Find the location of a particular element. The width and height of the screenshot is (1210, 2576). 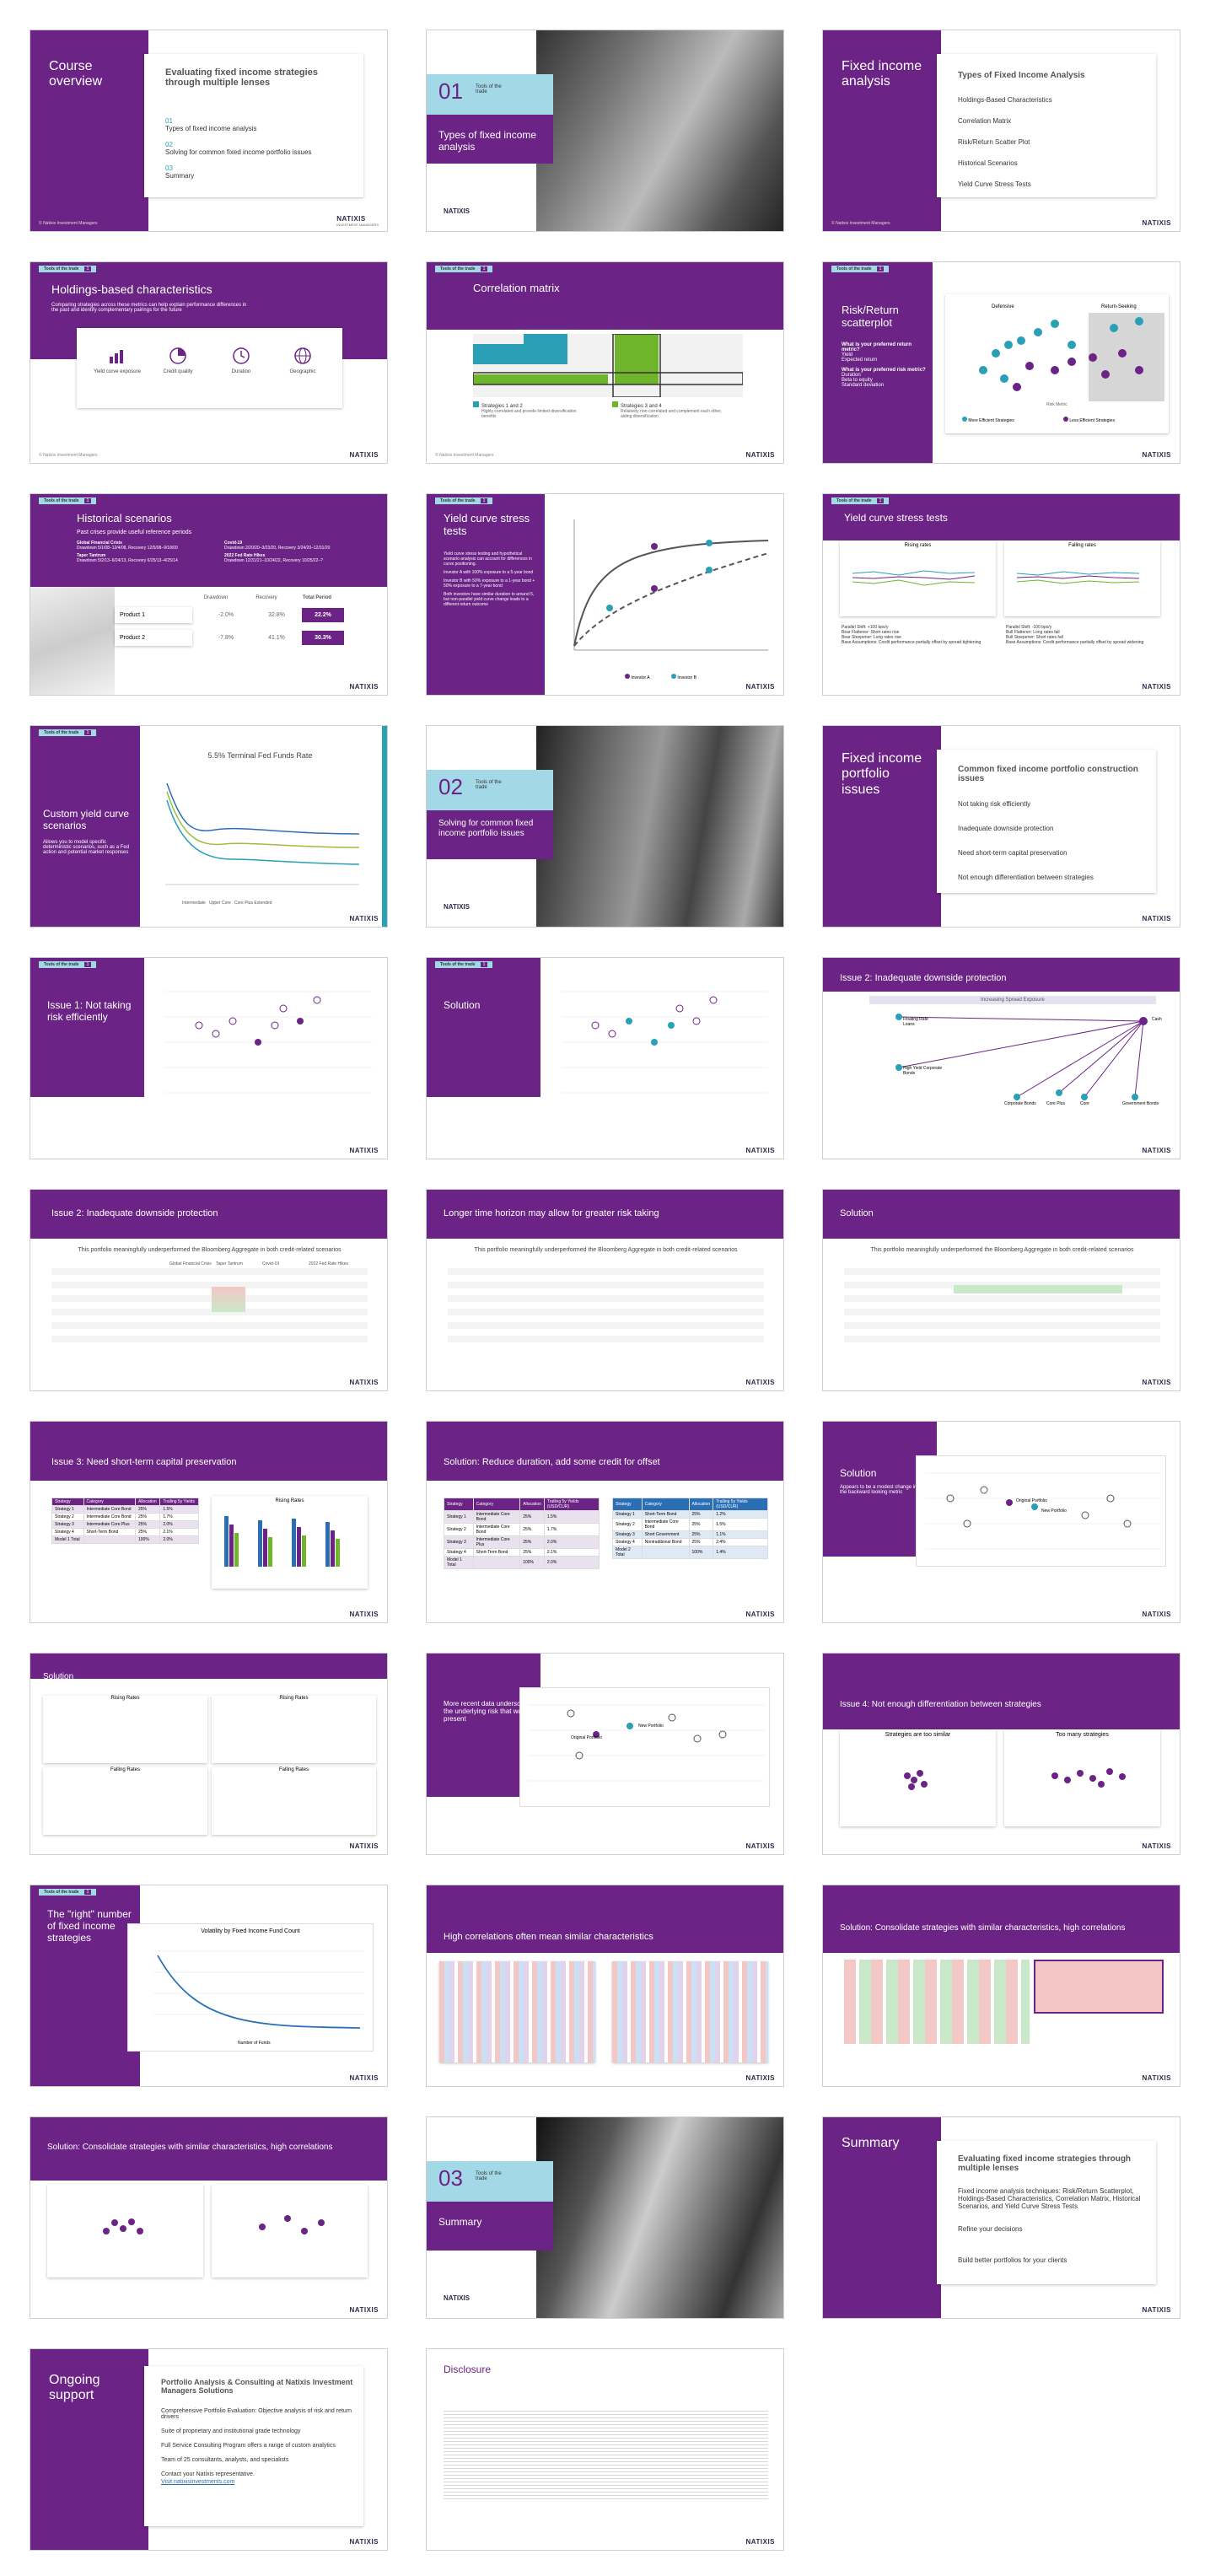

chart-title: 5.5% Terminal Fed Funds Rate is located at coordinates (260, 755).